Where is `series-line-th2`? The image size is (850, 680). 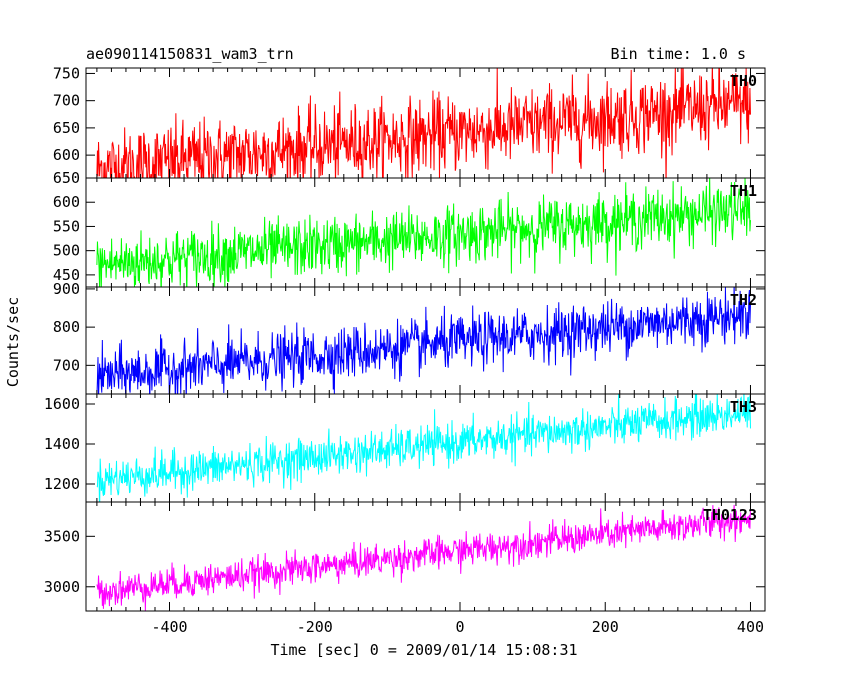
series-line-th2 is located at coordinates (423, 340).